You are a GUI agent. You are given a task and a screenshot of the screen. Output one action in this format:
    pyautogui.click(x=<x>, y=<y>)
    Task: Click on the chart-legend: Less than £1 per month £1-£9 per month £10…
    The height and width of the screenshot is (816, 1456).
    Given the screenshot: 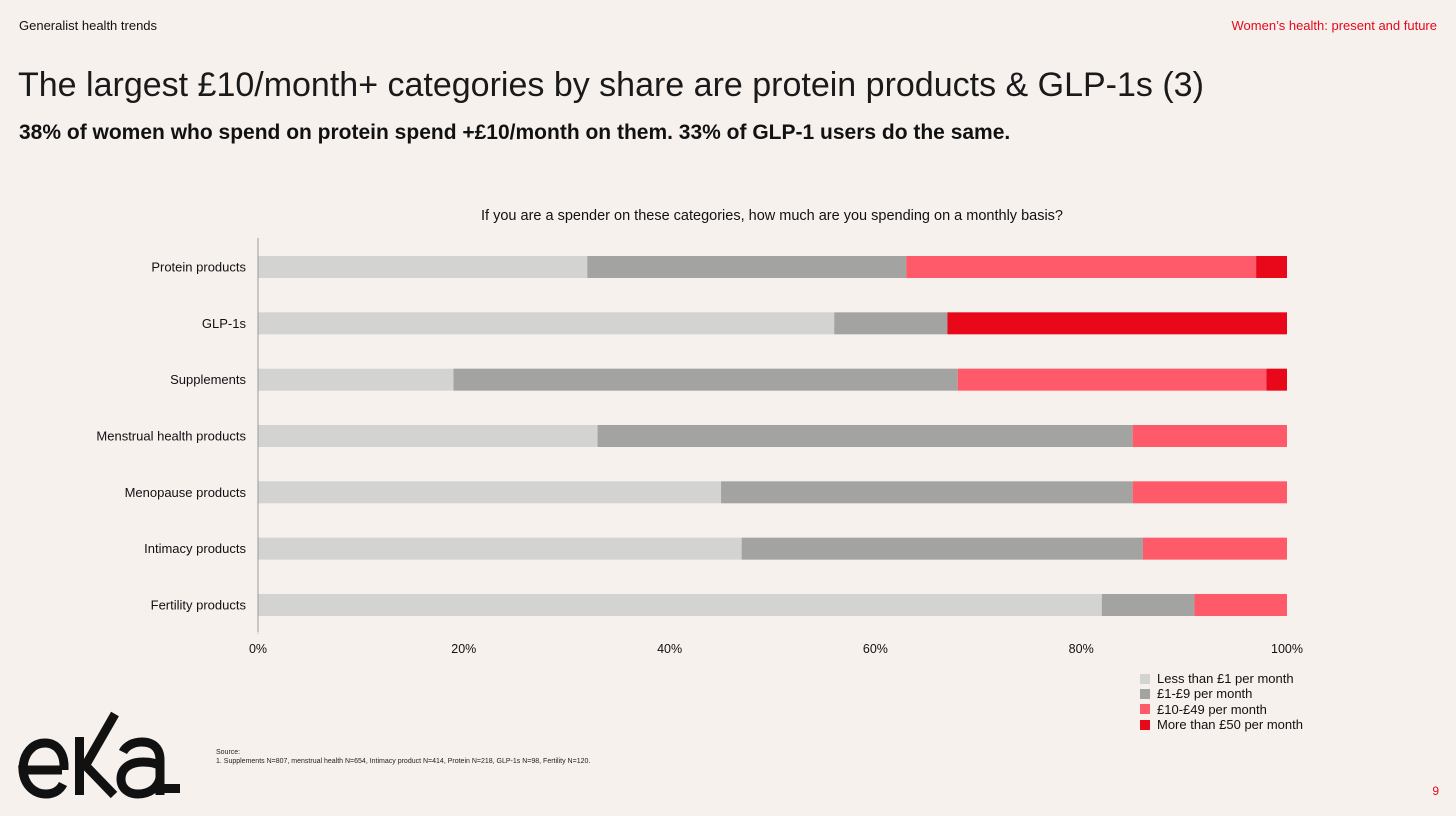 What is the action you would take?
    pyautogui.click(x=1221, y=701)
    